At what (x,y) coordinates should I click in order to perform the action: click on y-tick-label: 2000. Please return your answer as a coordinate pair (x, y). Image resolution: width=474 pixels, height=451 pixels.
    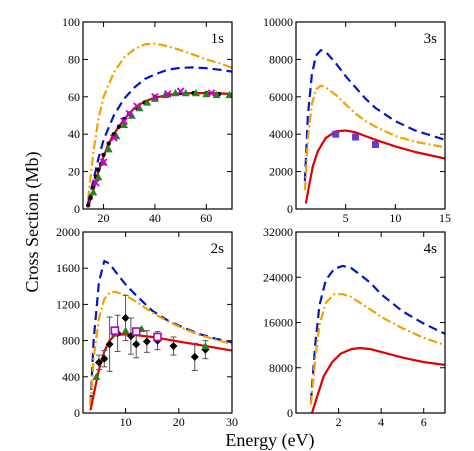
    Looking at the image, I should click on (68, 232).